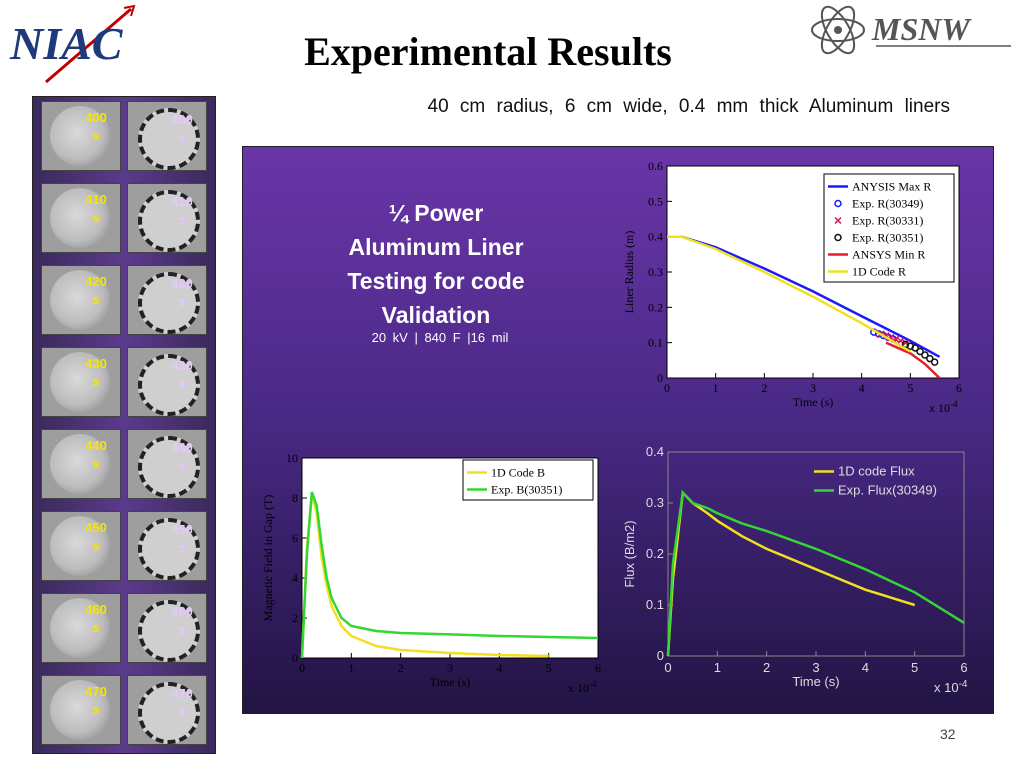  I want to click on frame-time-label: 450 s, so click(96, 536).